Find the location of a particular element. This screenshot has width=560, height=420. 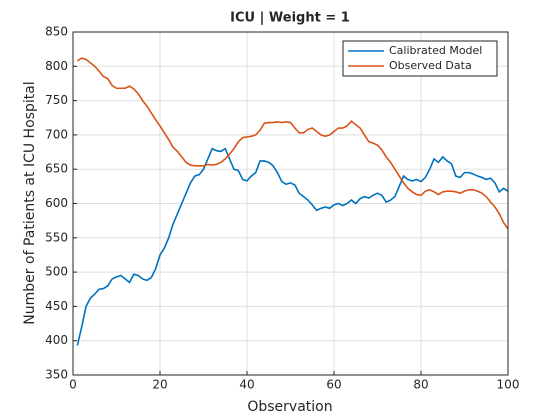

x-tick-label: 40 is located at coordinates (246, 385).